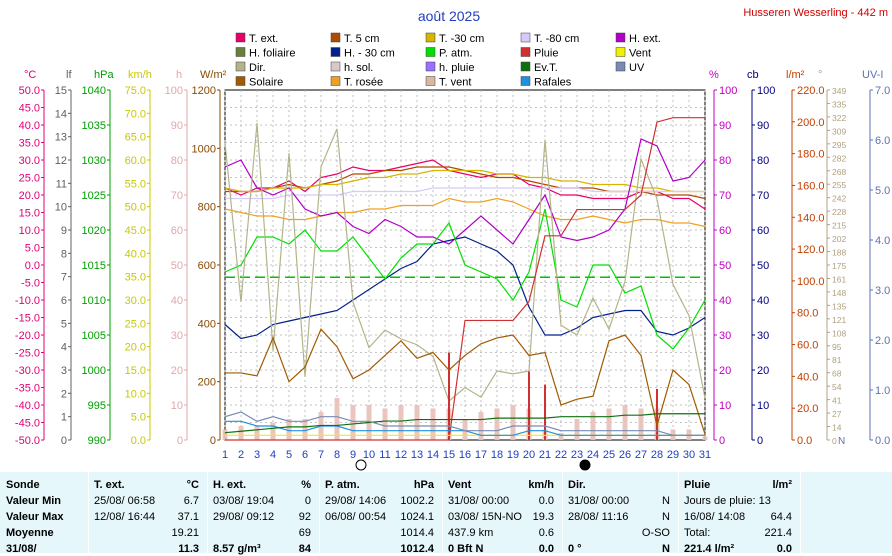 This screenshot has height=556, width=892. I want to click on table-unit: hPa, so click(423, 485).